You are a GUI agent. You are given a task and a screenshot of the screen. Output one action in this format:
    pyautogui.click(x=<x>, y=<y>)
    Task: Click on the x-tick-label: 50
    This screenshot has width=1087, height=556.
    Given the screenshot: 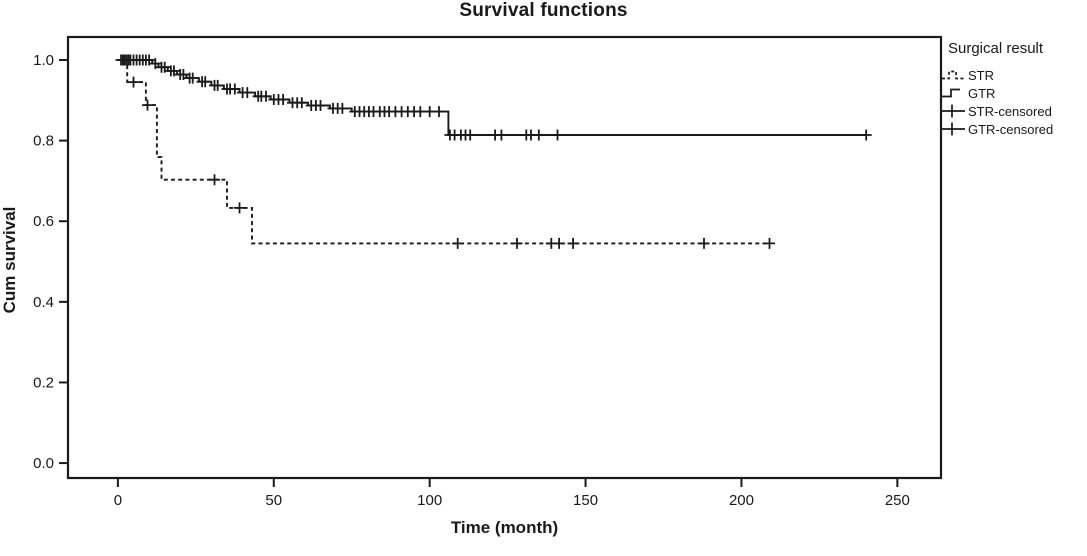 What is the action you would take?
    pyautogui.click(x=273, y=500)
    